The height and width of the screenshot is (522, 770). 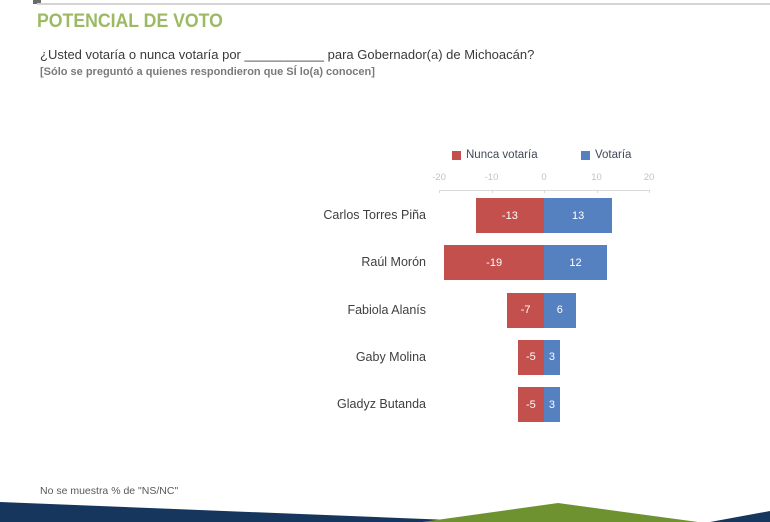 What do you see at coordinates (393, 262) in the screenshot?
I see `category-label: Raúl Morón` at bounding box center [393, 262].